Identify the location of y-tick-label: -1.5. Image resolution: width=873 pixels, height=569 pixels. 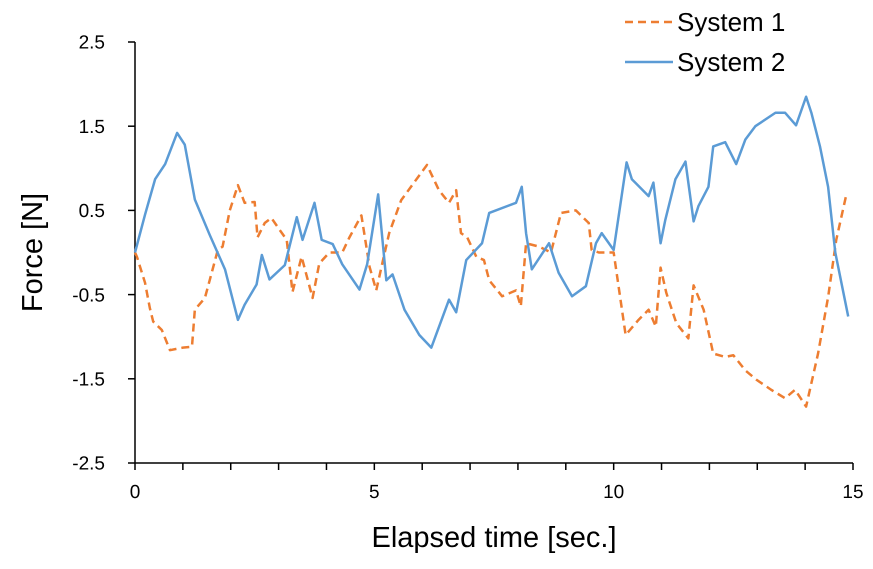
(88, 379).